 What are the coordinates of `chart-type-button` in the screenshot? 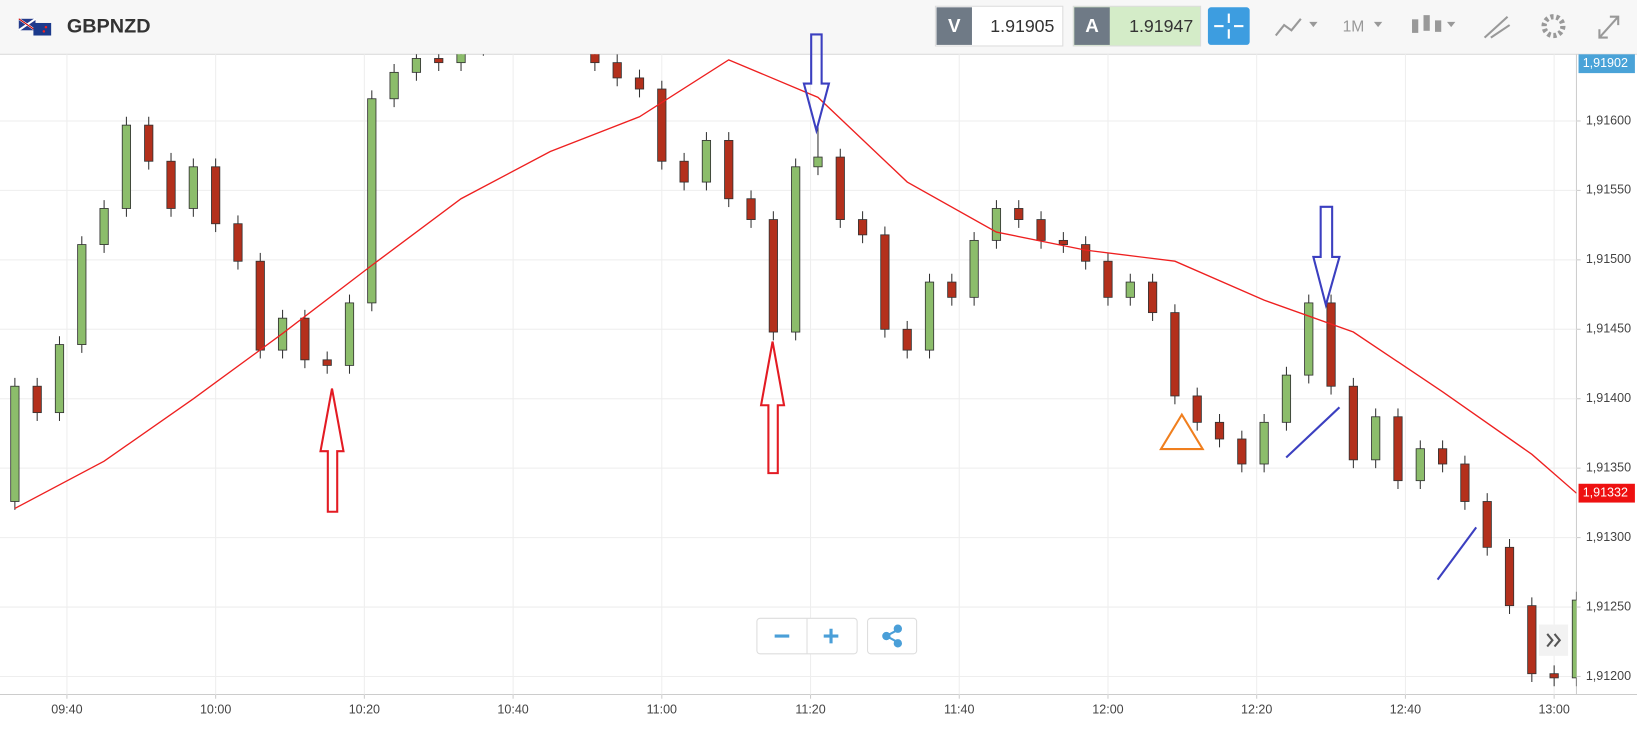 It's located at (1296, 27).